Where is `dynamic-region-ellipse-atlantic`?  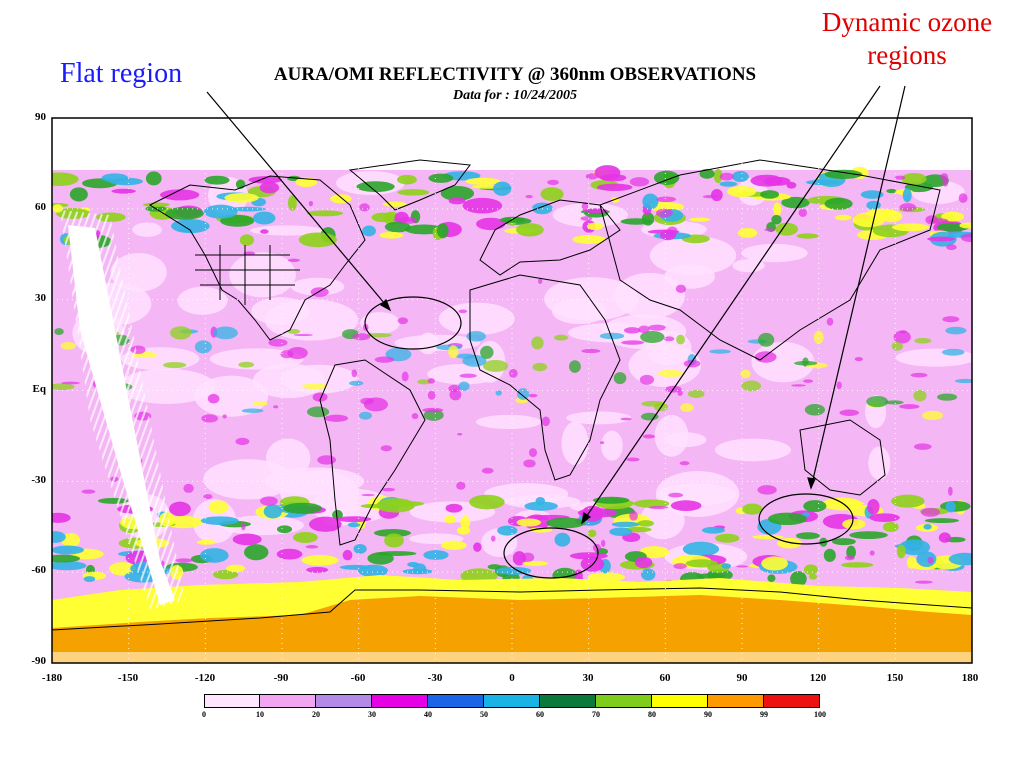
dynamic-region-ellipse-atlantic is located at coordinates (551, 553).